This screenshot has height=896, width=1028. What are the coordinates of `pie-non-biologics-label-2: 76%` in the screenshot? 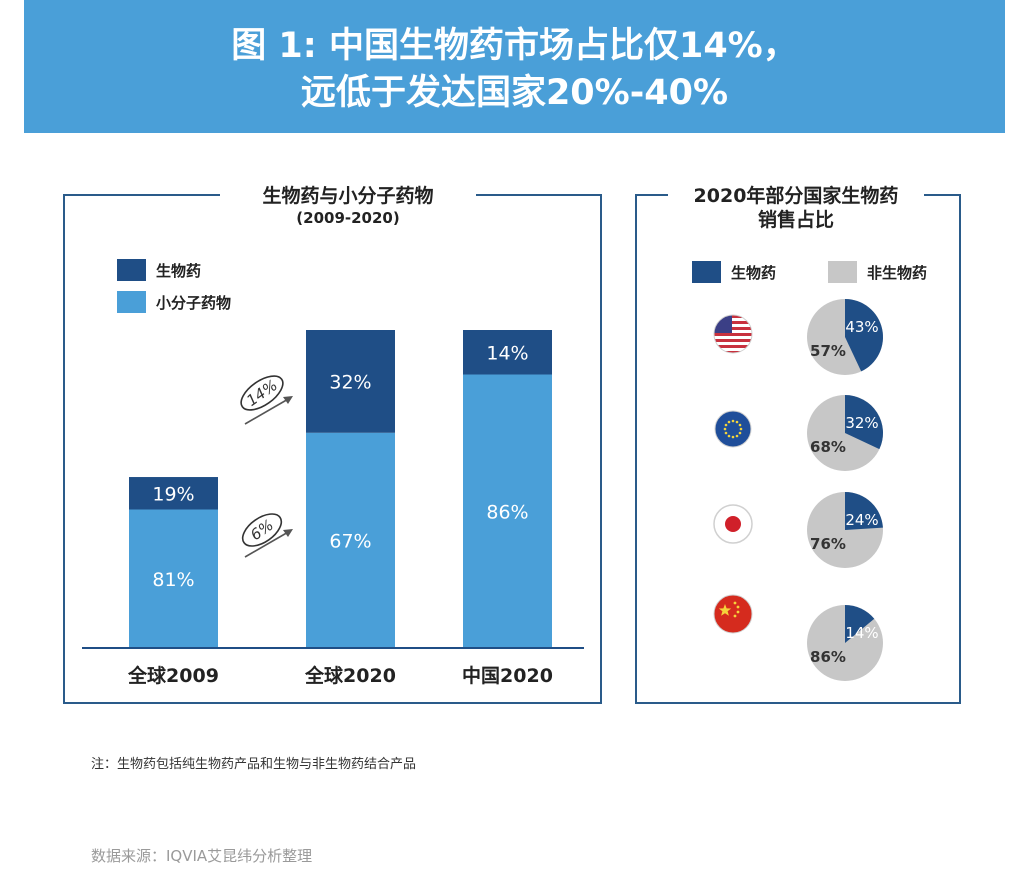 It's located at (828, 544).